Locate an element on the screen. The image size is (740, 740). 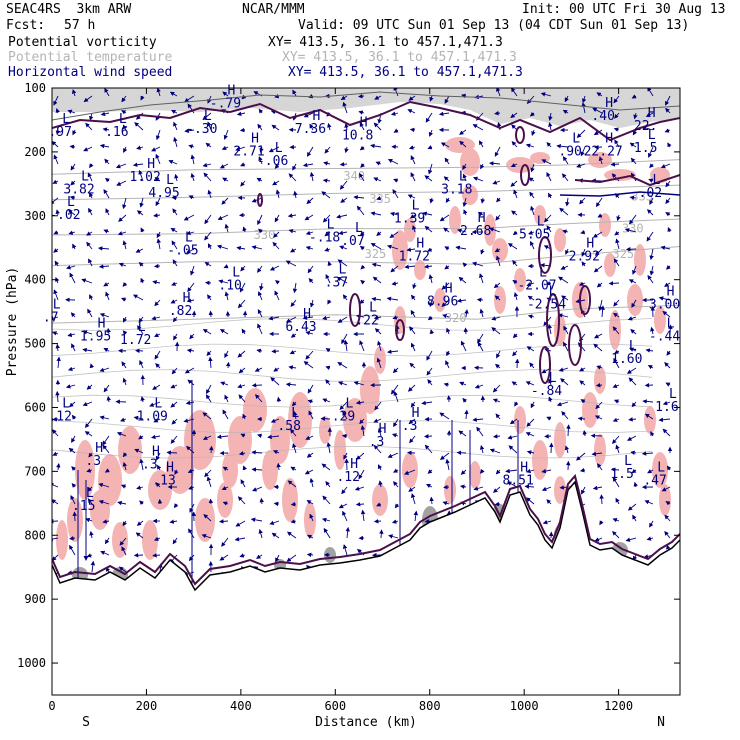
extremum-value: .37 is located at coordinates (336, 282).